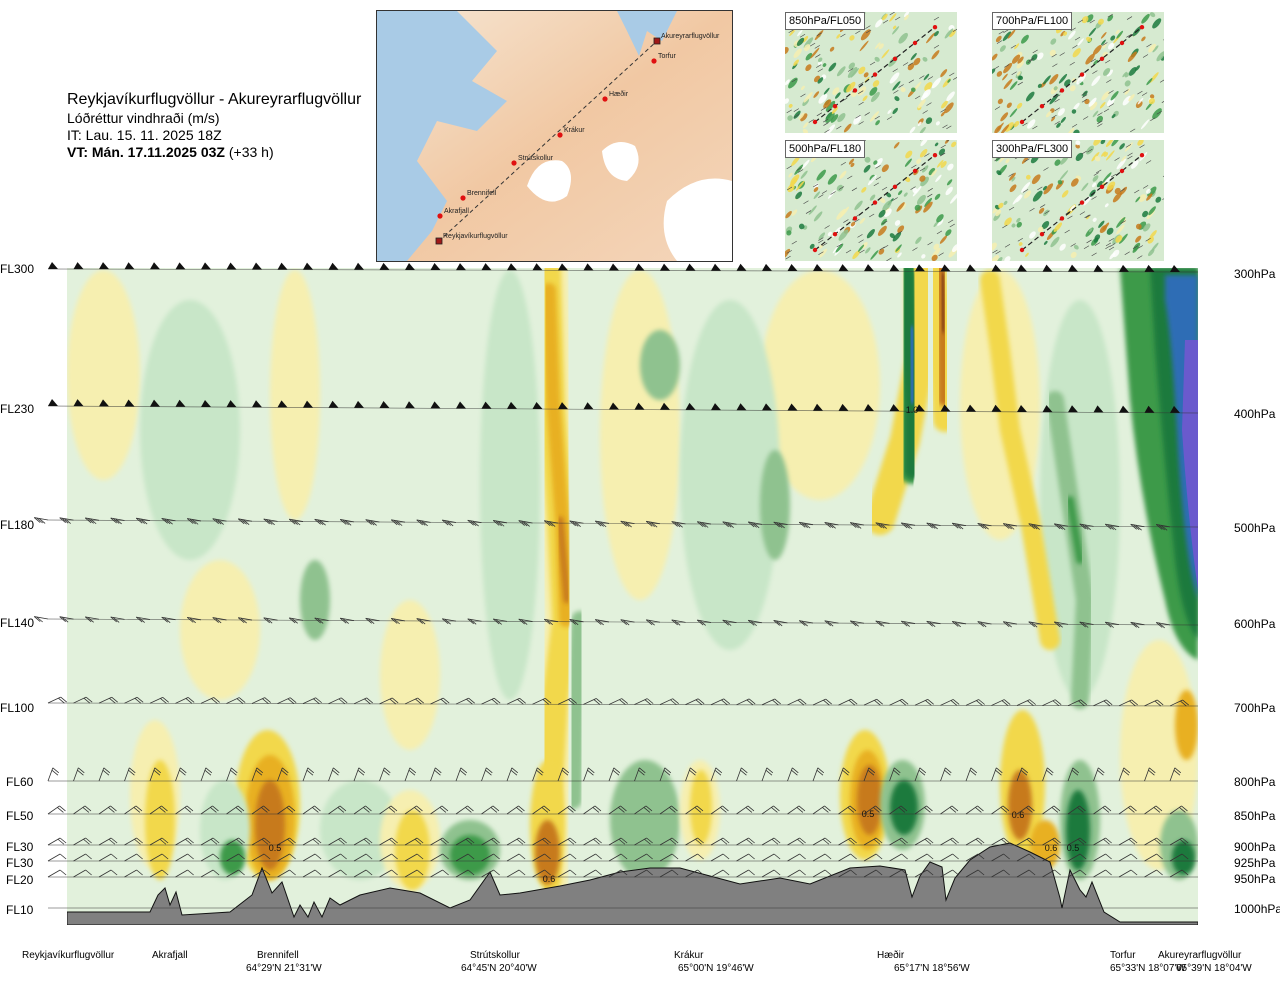 The height and width of the screenshot is (981, 1280). I want to click on panel-700: 700hPa/FL100, so click(1078, 72).